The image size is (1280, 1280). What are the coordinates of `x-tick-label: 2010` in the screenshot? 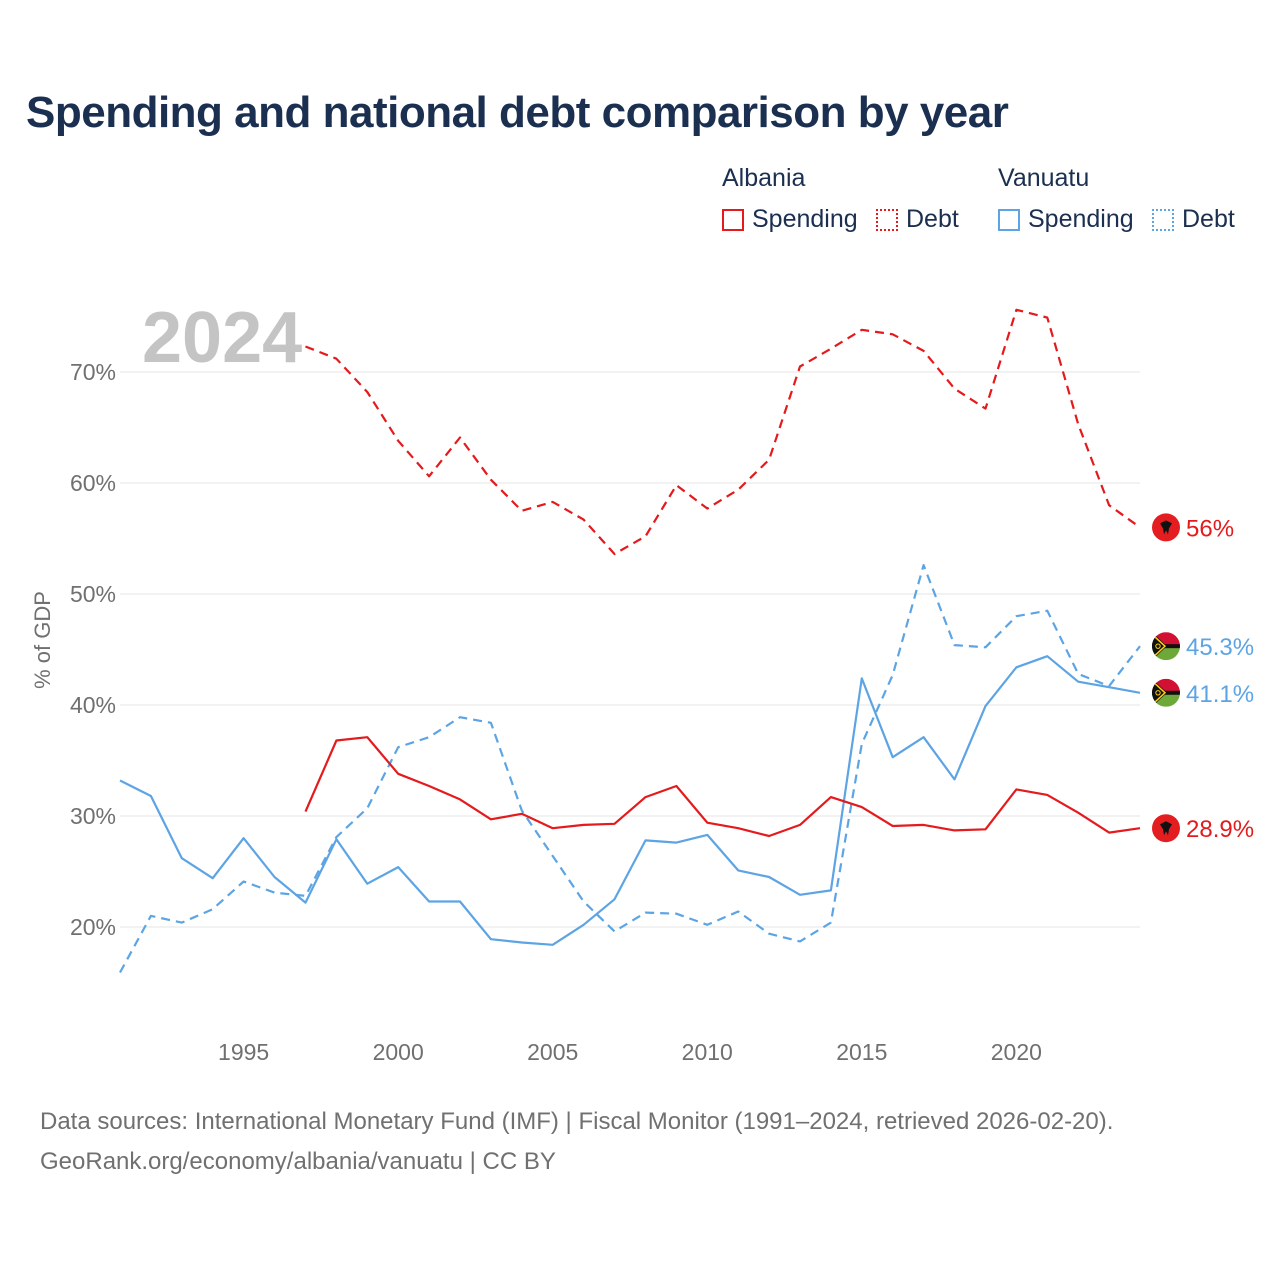 It's located at (707, 1052).